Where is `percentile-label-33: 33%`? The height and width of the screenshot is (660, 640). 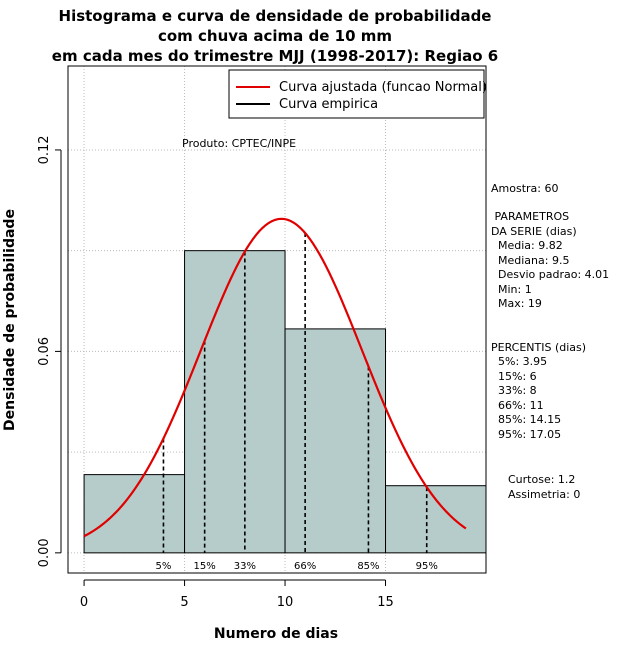
percentile-label-33: 33% is located at coordinates (245, 566).